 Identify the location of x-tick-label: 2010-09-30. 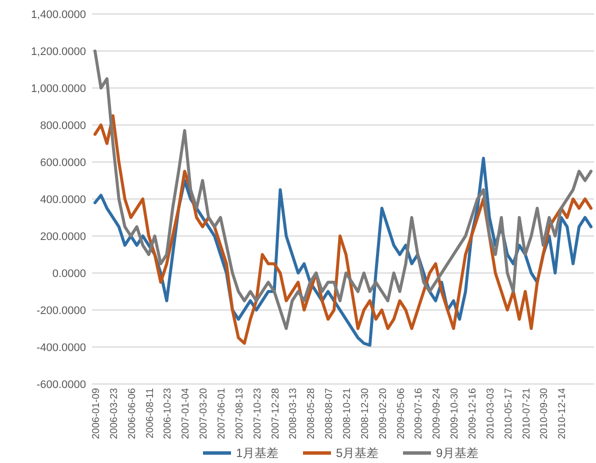
(544, 414).